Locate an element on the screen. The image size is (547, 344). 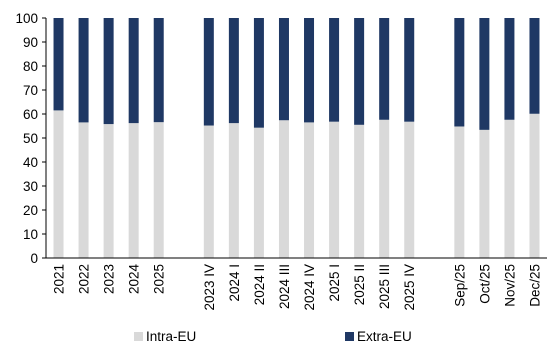
y-axis: 0 10 20 30 40 50 60 70 80 90 100 is located at coordinates (31, 138).